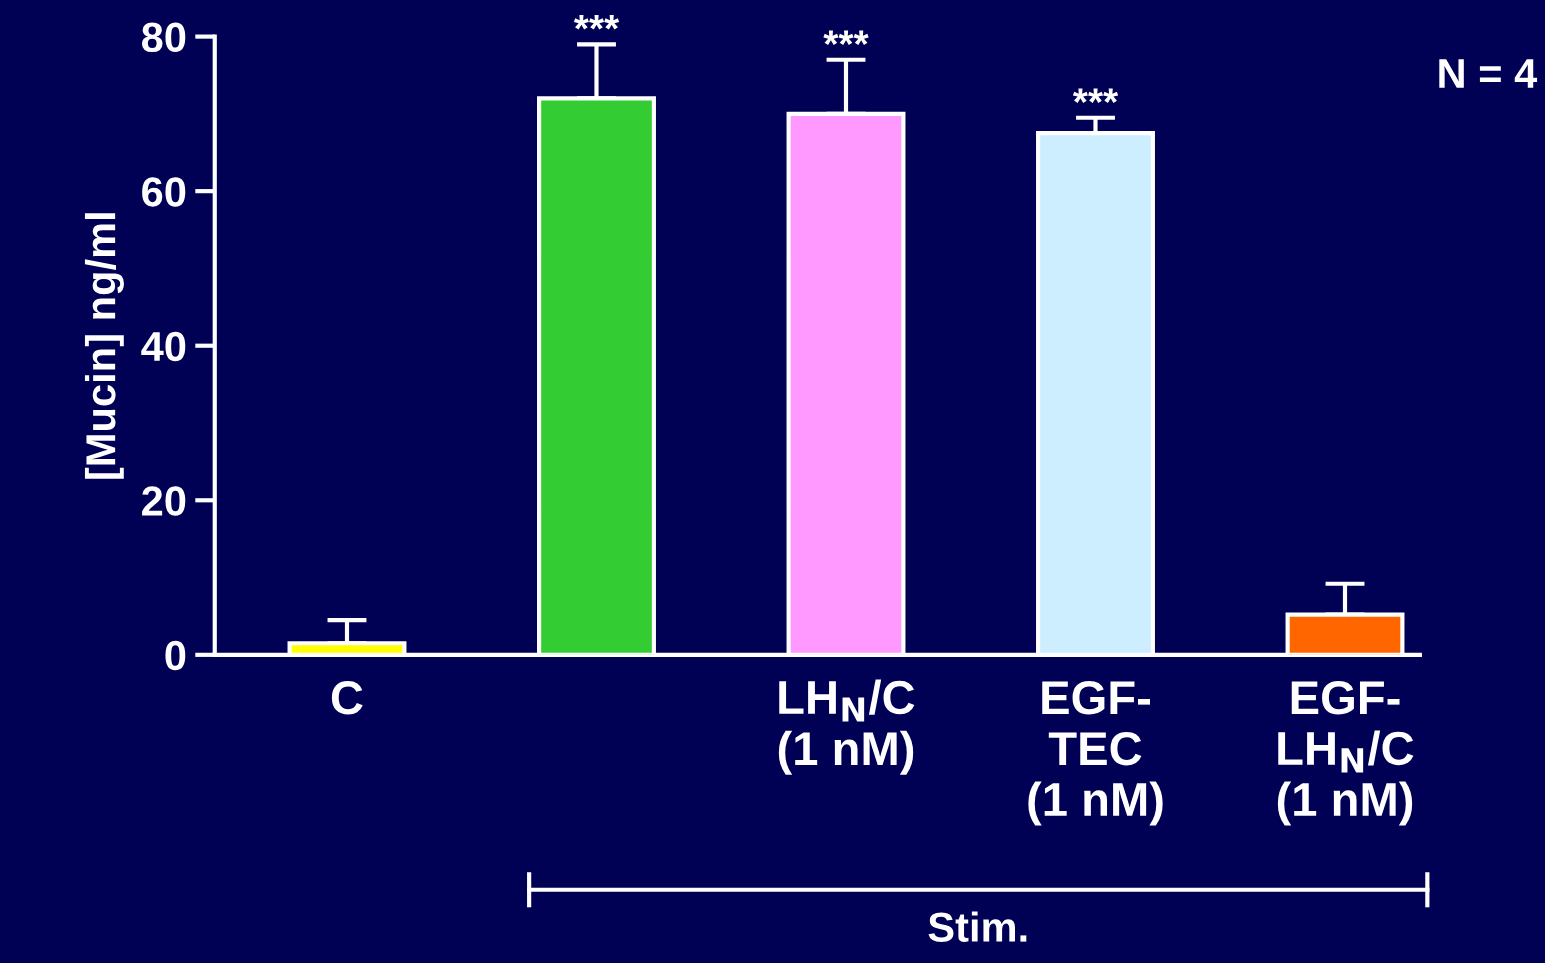  What do you see at coordinates (175, 655) in the screenshot?
I see `y-tick-label: 0` at bounding box center [175, 655].